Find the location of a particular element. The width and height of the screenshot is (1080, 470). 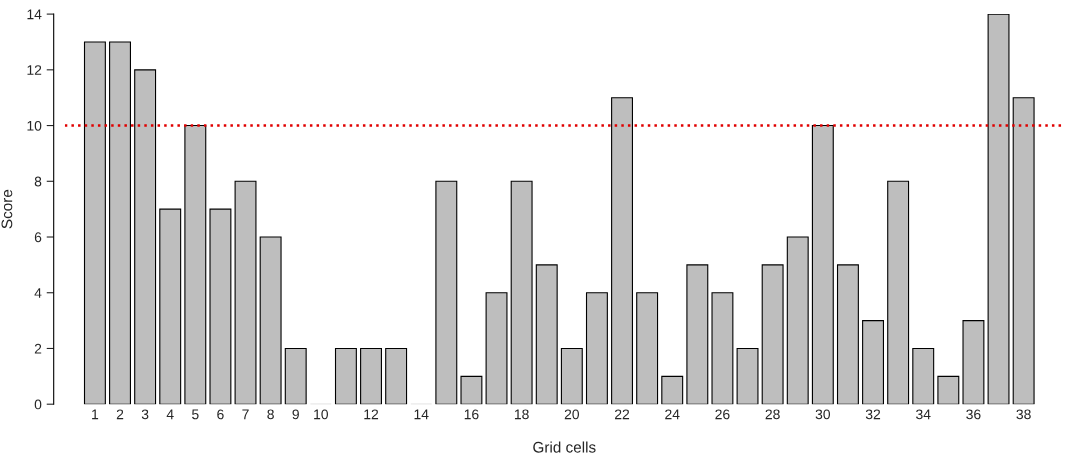

y-tick-label: 0 is located at coordinates (38, 404).